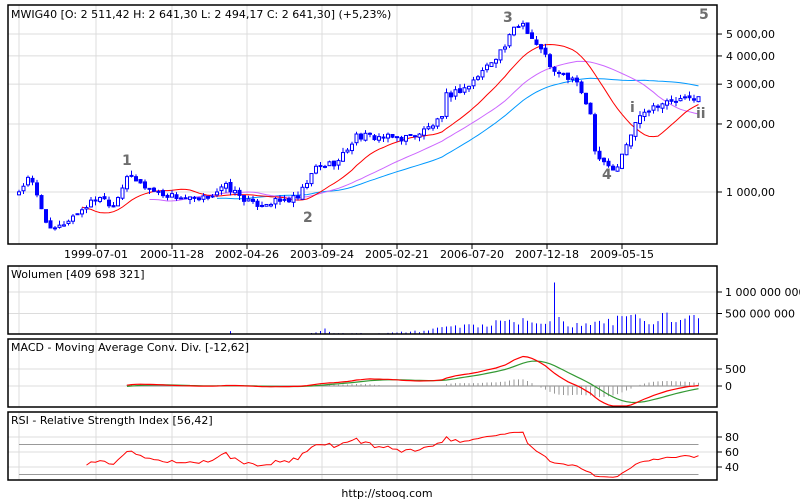 The image size is (800, 500). I want to click on volume-gridlines, so click(362, 300).